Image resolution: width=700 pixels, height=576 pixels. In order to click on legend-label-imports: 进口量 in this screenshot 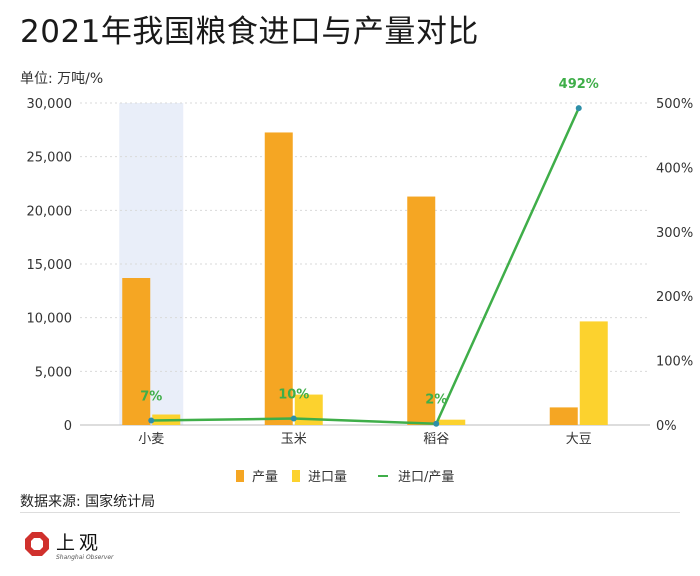, I will do `click(328, 477)`.